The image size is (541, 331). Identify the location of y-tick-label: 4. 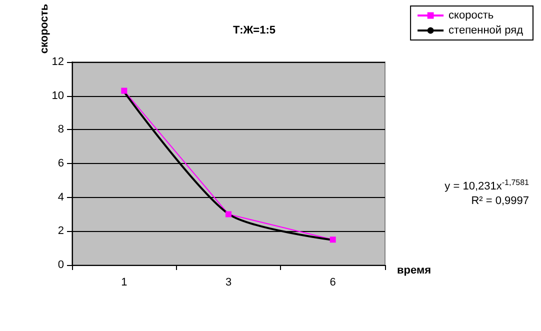
(61, 197).